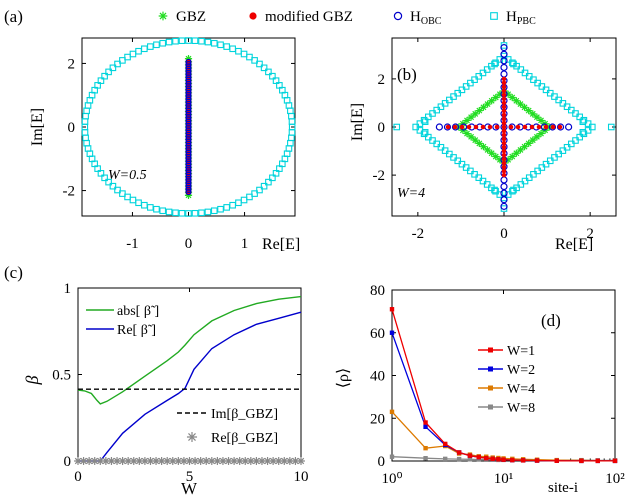 Image resolution: width=628 pixels, height=500 pixels. What do you see at coordinates (78, 477) in the screenshot?
I see `panel-c-xtick-label: 0` at bounding box center [78, 477].